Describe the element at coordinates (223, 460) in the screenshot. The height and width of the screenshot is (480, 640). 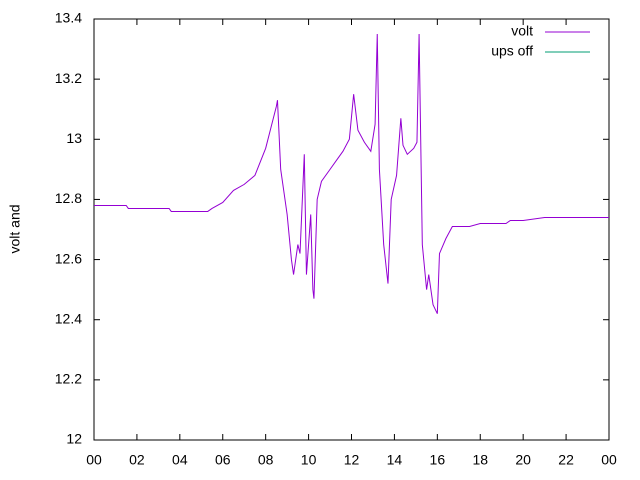
I see `x-tick-label: 06` at that location.